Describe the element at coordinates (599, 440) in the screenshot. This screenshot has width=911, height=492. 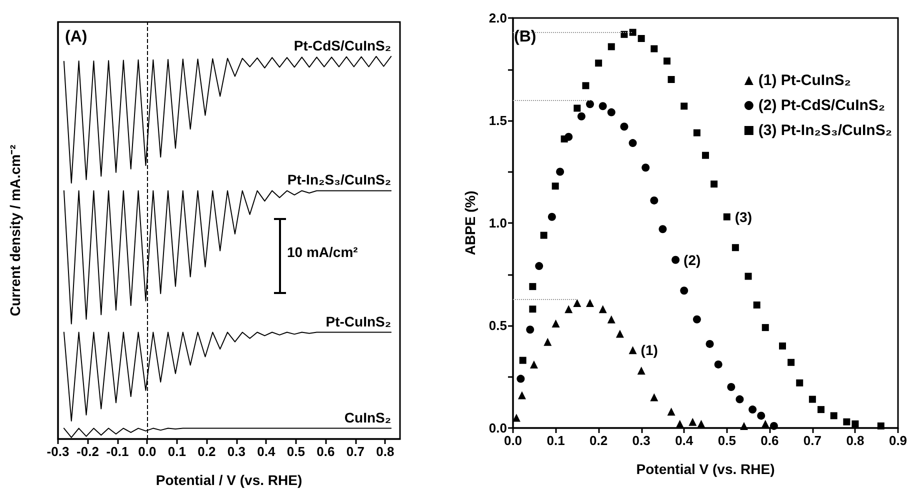
I see `x-tick-label: 0.2` at that location.